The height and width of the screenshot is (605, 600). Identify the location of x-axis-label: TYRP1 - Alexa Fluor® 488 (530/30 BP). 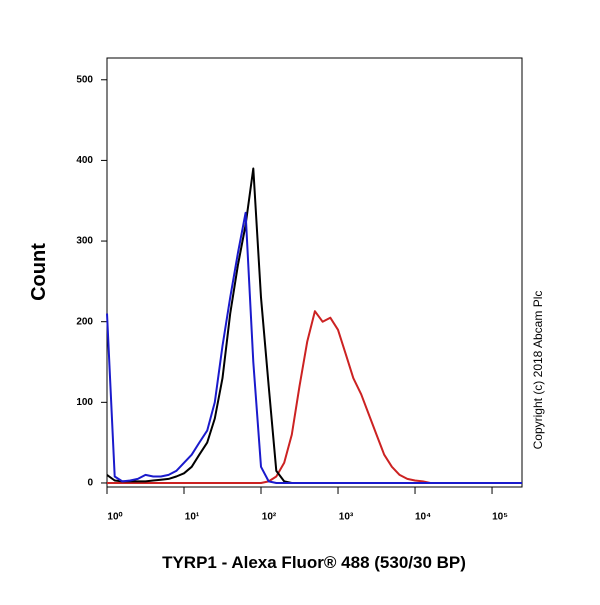
(314, 562).